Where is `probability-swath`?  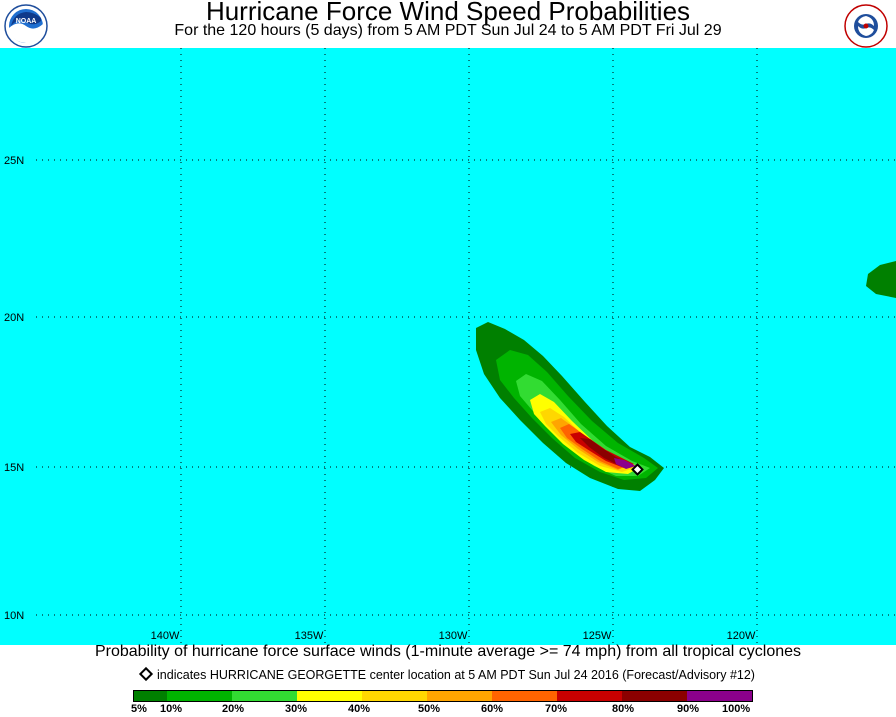 probability-swath is located at coordinates (570, 406).